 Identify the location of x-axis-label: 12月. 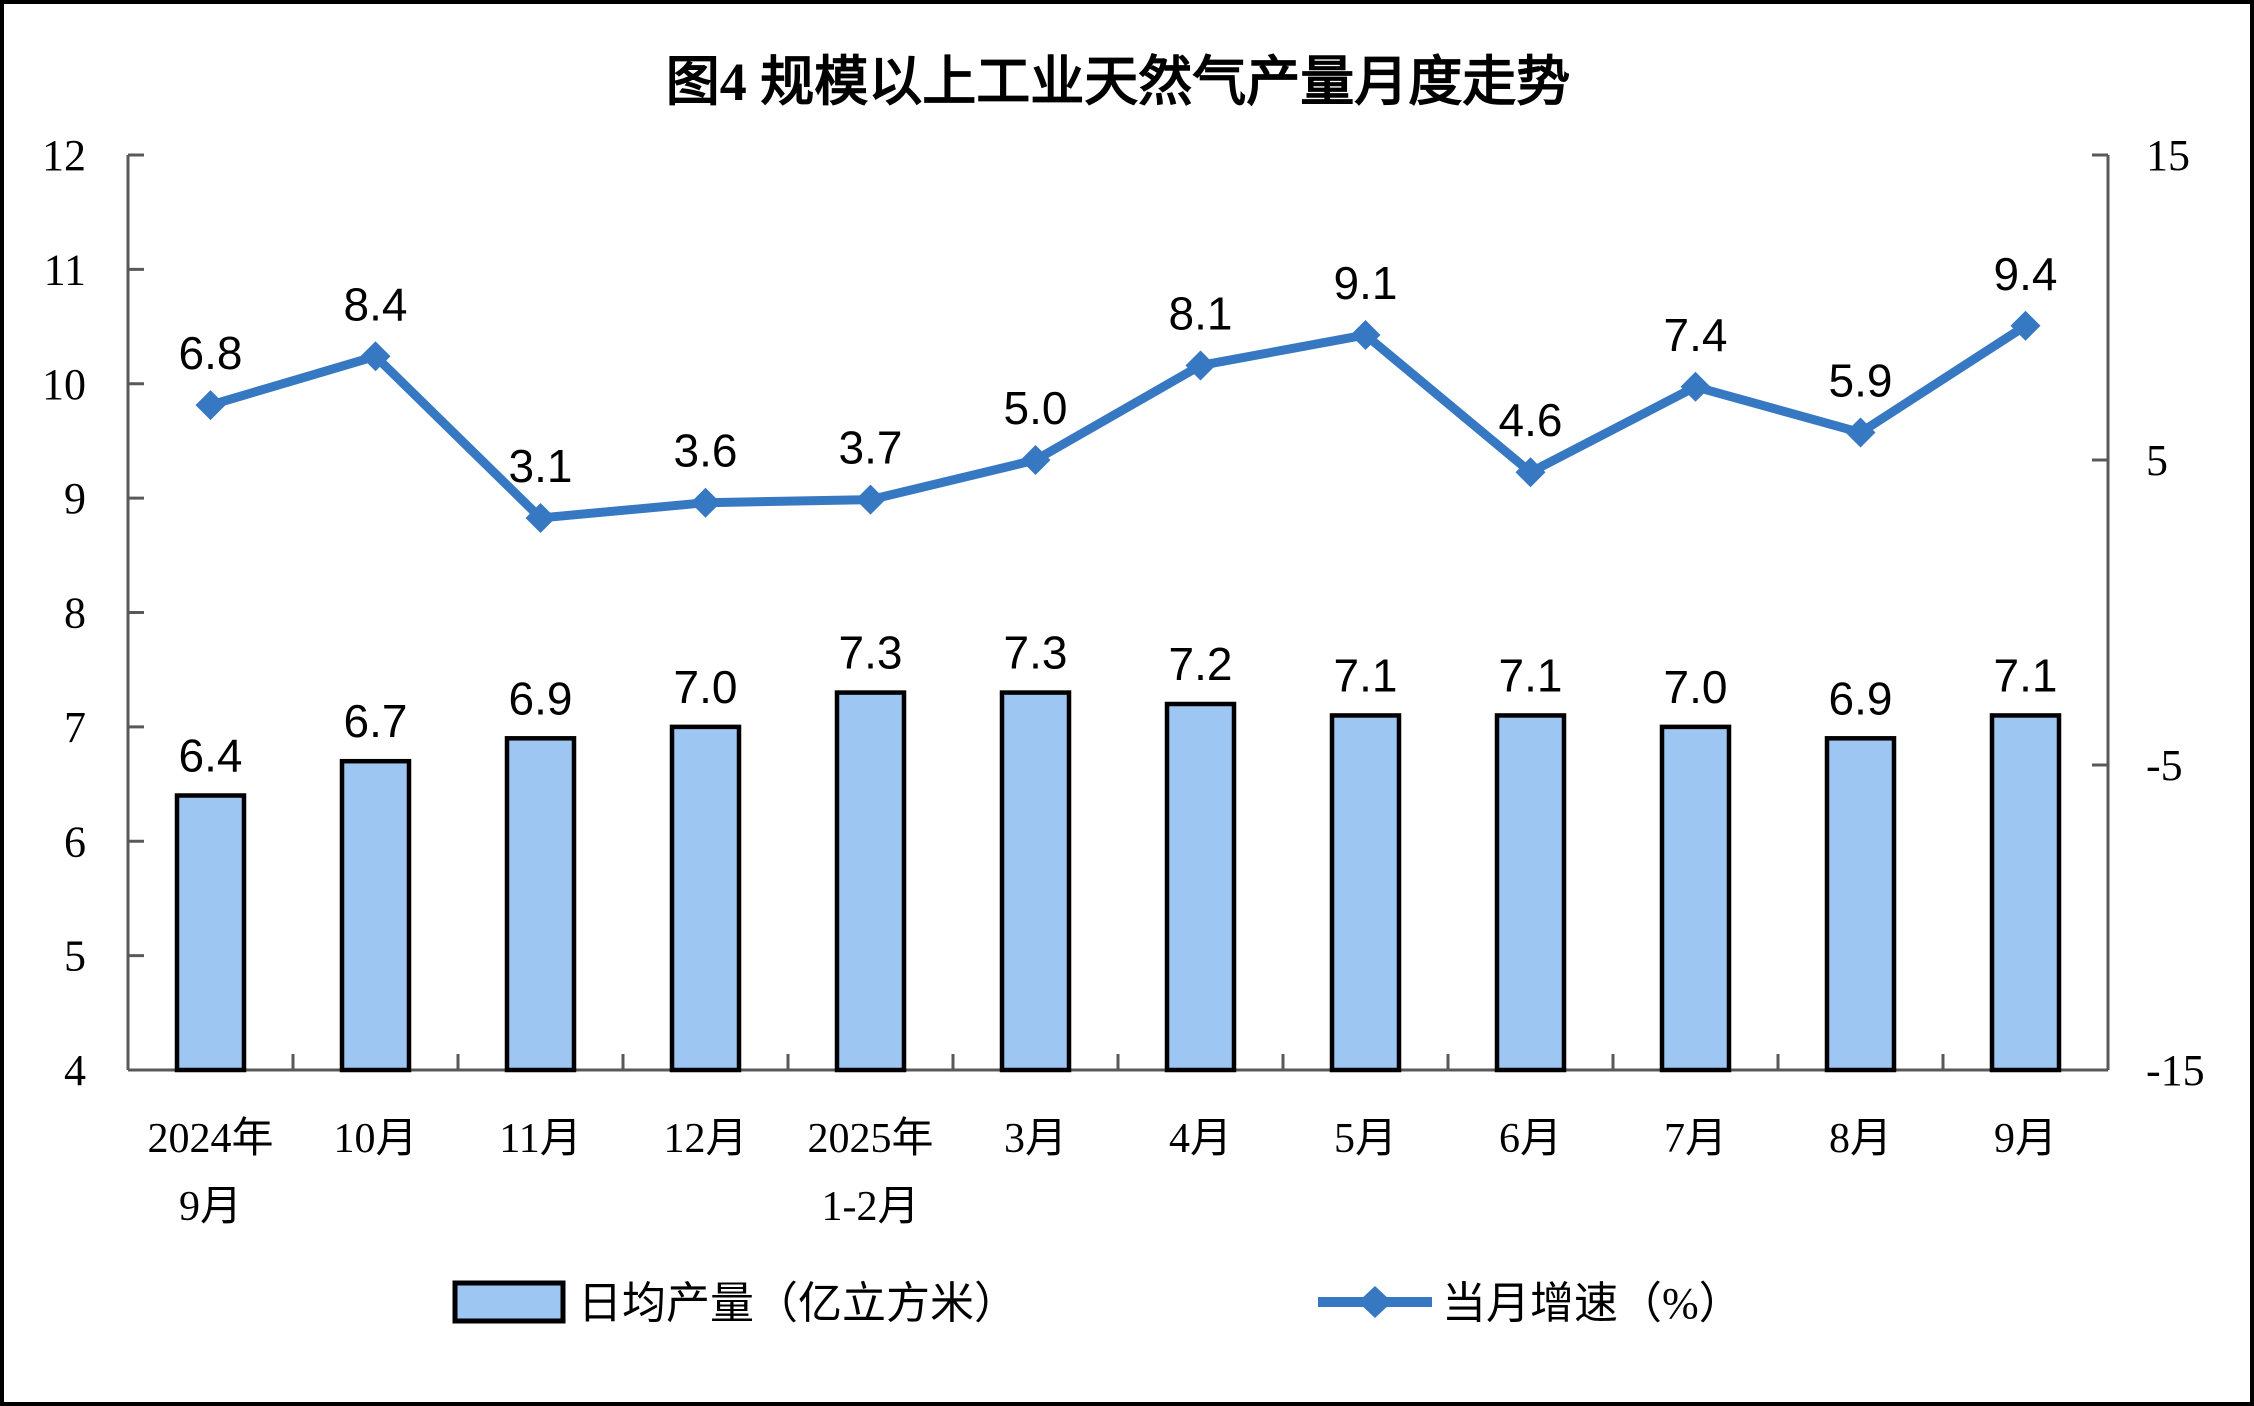
(705, 1139).